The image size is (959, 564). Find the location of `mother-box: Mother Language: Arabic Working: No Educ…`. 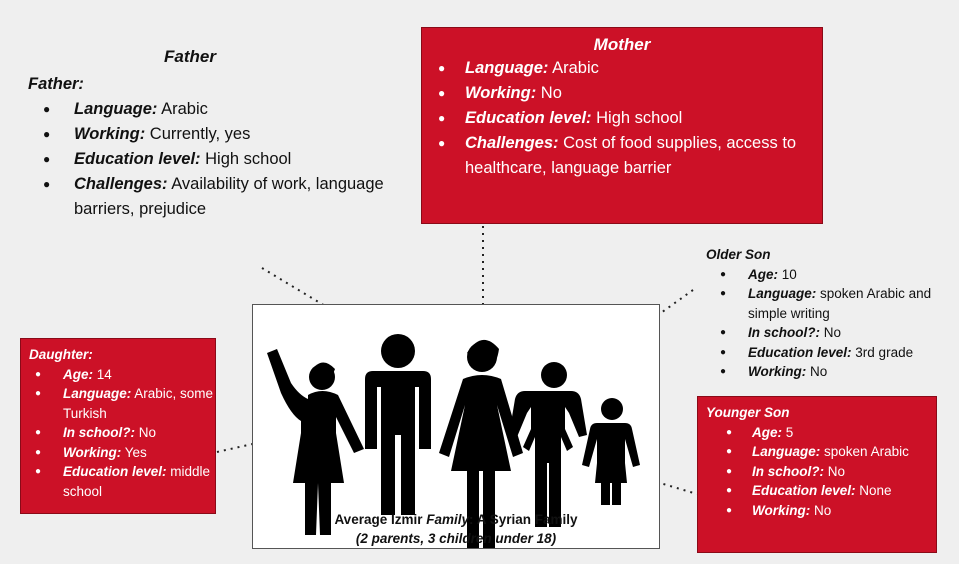

mother-box: Mother Language: Arabic Working: No Educ… is located at coordinates (622, 125).